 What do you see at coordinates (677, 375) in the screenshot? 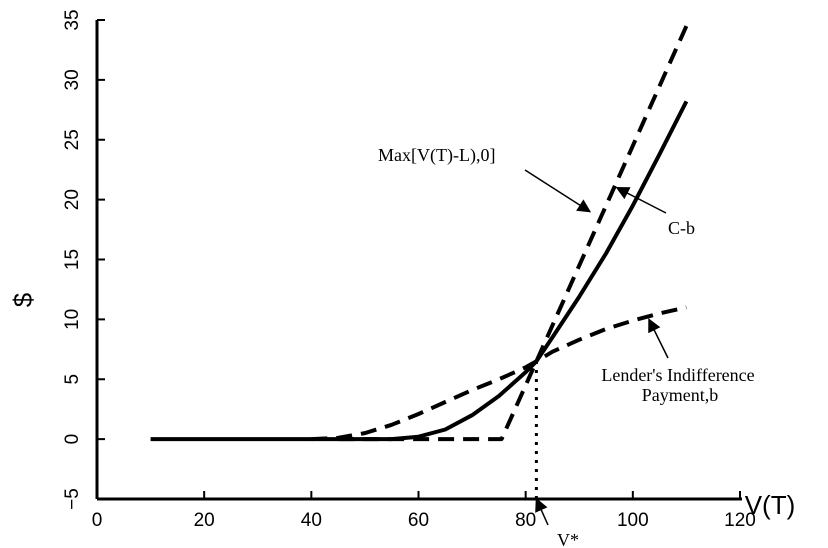
I see `annotation-lender-label-line1: Lender's Indifference` at bounding box center [677, 375].